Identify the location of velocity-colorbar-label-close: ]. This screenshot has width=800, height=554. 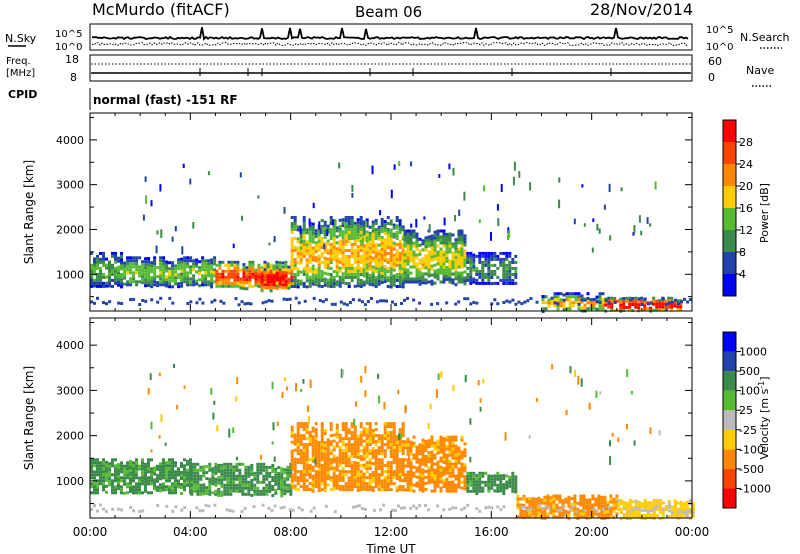
(764, 378).